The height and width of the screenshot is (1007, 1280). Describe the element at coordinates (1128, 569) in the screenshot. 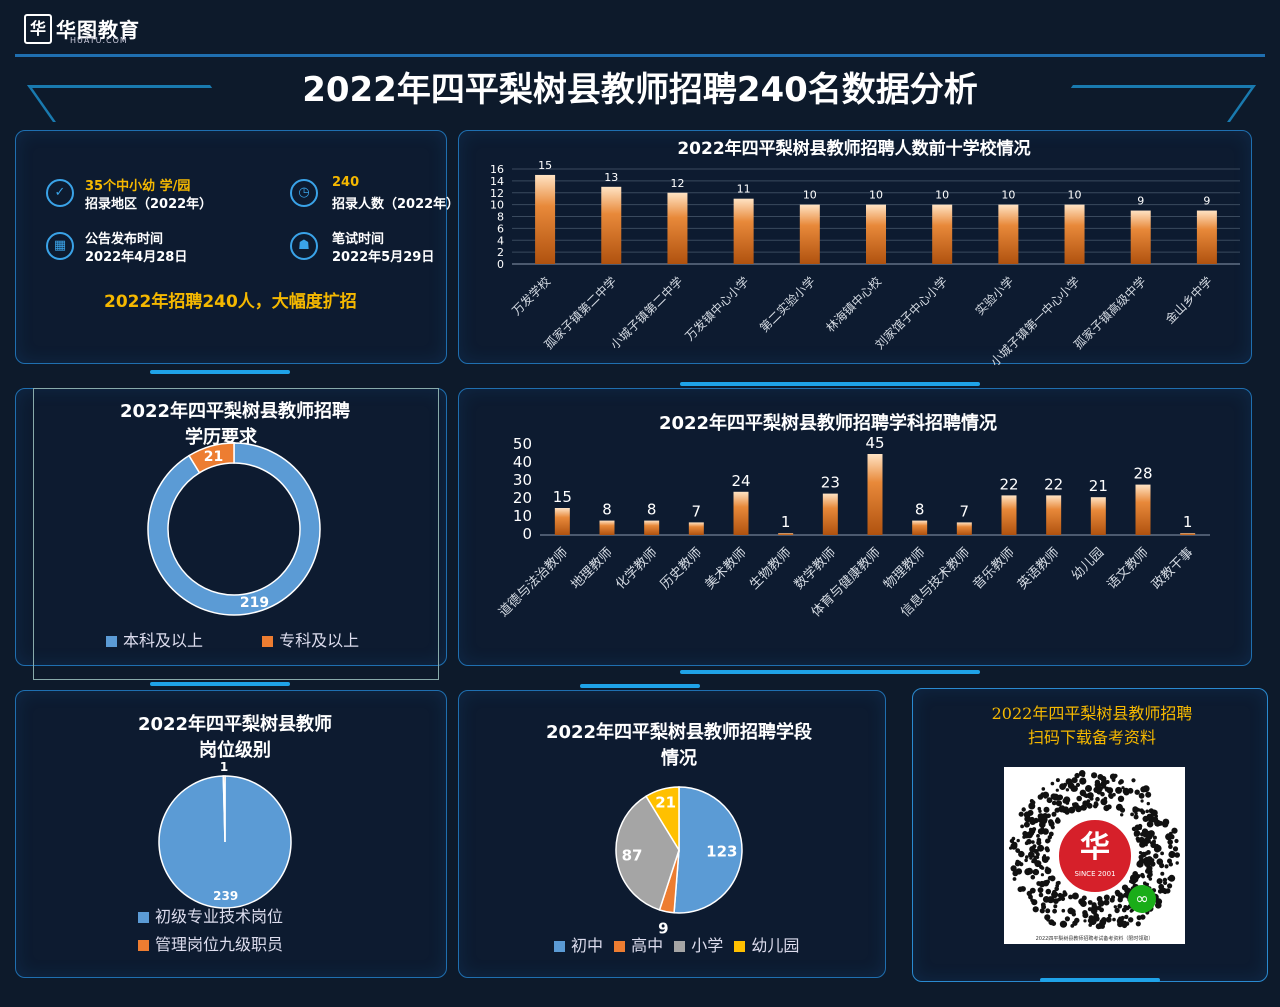

I see `x-tick-label: 语文教师` at that location.